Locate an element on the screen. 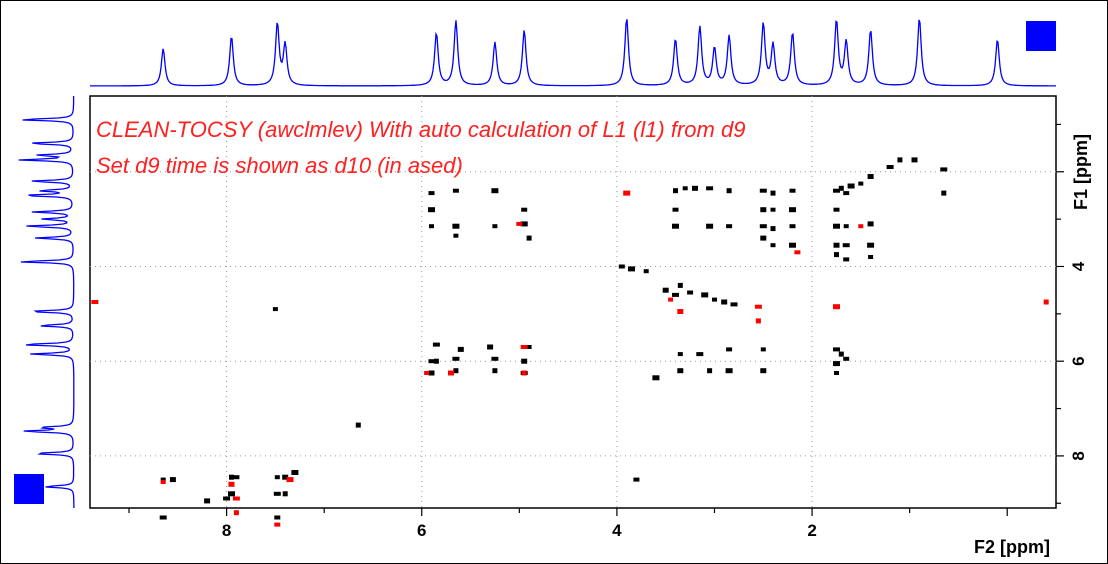  x-tick-label: 8 is located at coordinates (226, 530).